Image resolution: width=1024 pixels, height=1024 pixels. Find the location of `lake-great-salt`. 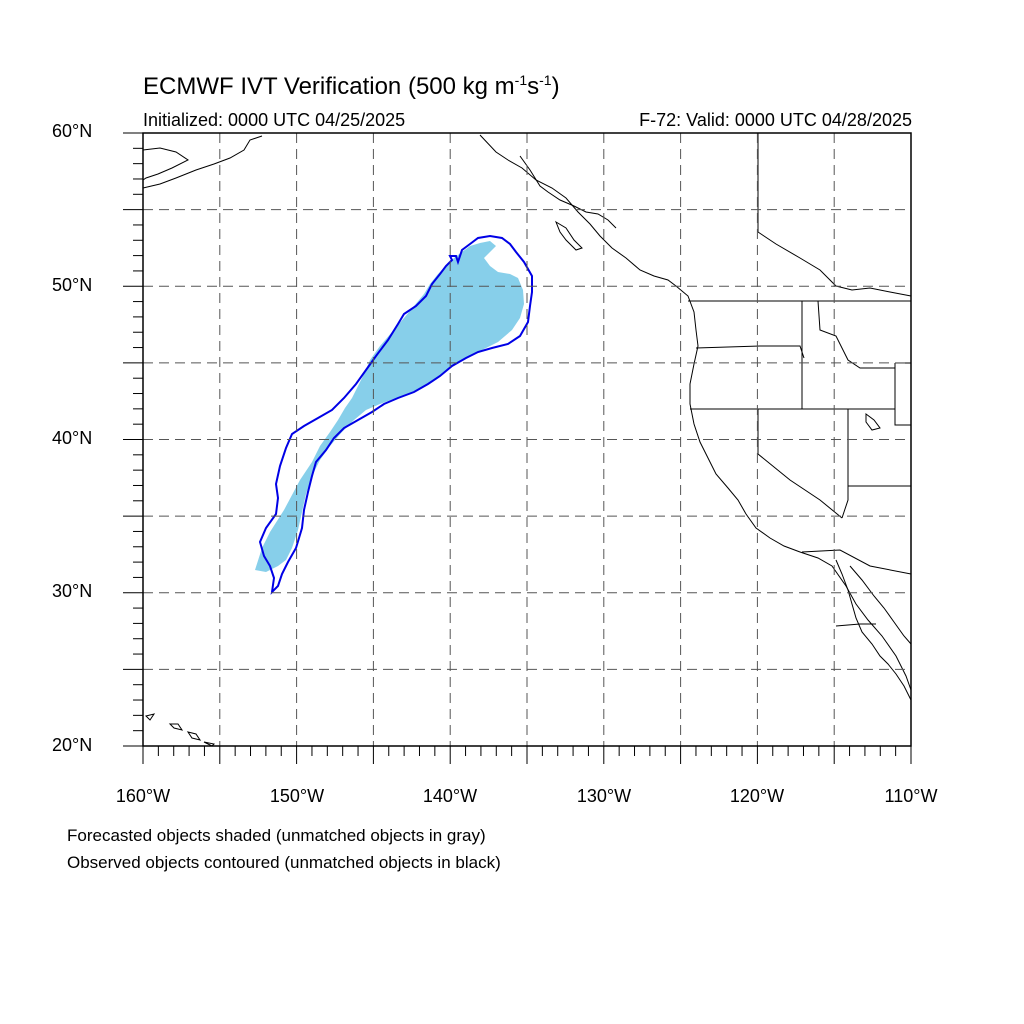

lake-great-salt is located at coordinates (873, 422).